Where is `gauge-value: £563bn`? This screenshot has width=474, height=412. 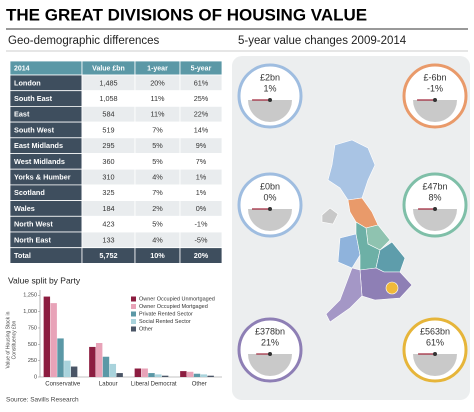
gauge-value: £563bn is located at coordinates (435, 331).